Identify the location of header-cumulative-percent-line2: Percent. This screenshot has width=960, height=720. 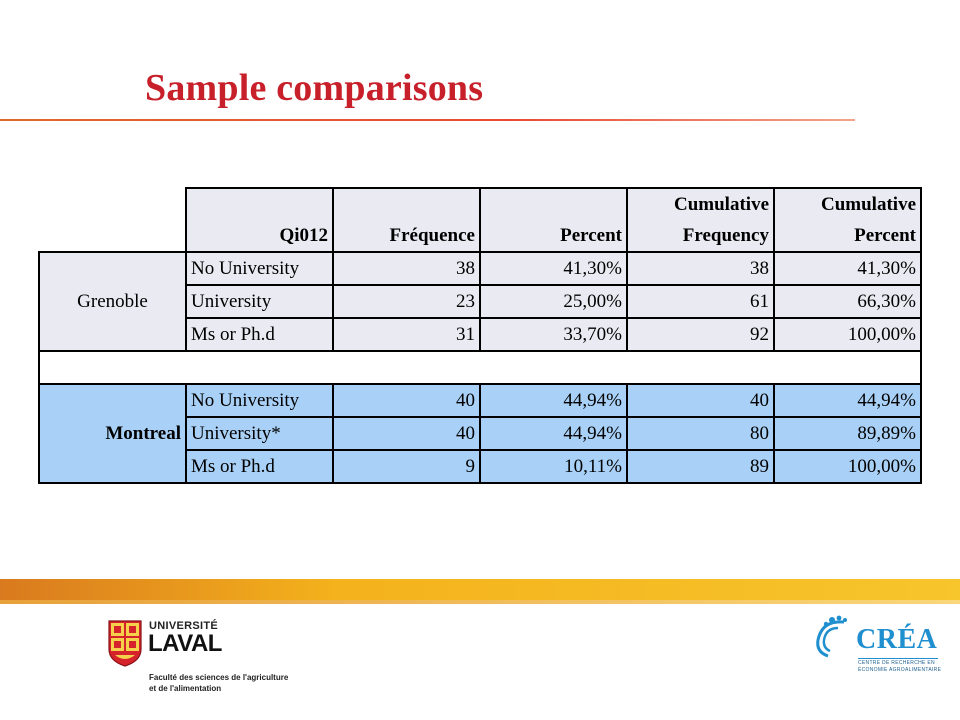
(885, 235).